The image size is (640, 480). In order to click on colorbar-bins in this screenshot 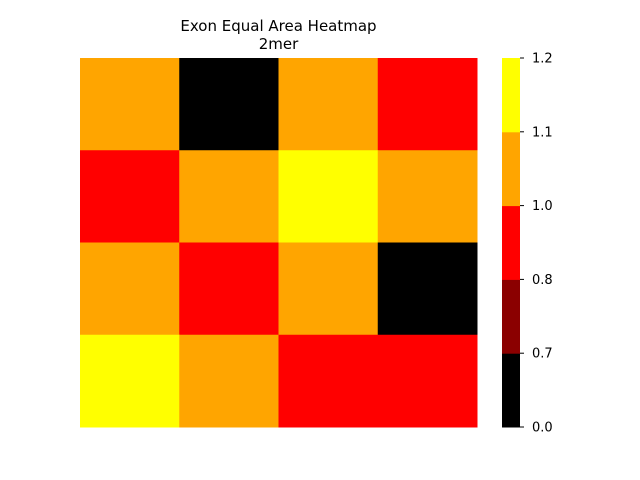, I will do `click(511, 243)`.